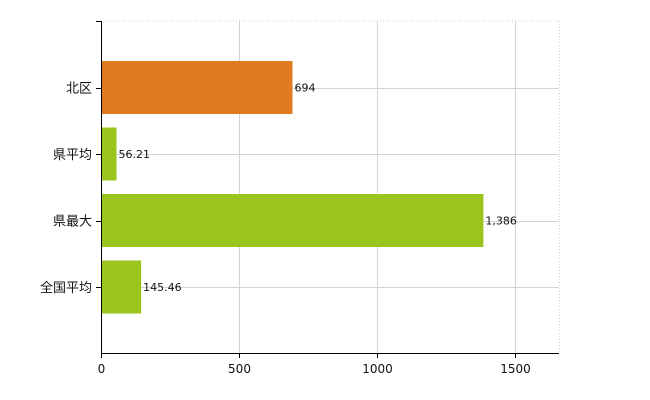  What do you see at coordinates (377, 369) in the screenshot?
I see `x-tick-label: 1000` at bounding box center [377, 369].